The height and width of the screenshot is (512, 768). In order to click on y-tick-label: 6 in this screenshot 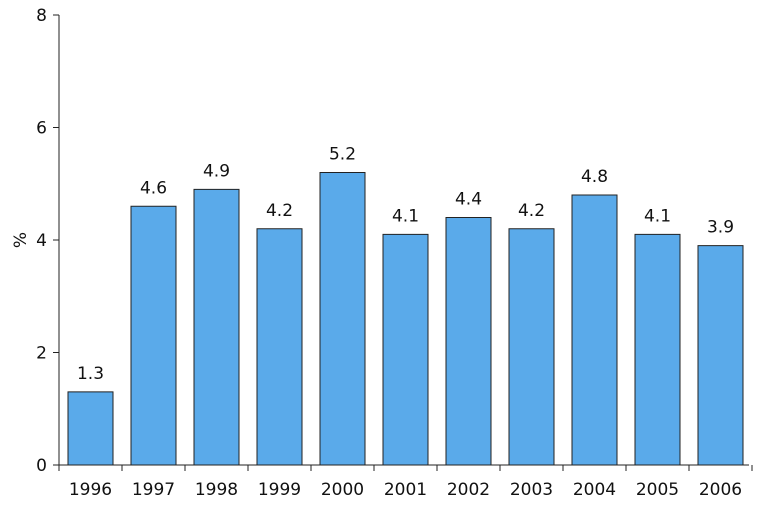, I will do `click(41, 129)`.